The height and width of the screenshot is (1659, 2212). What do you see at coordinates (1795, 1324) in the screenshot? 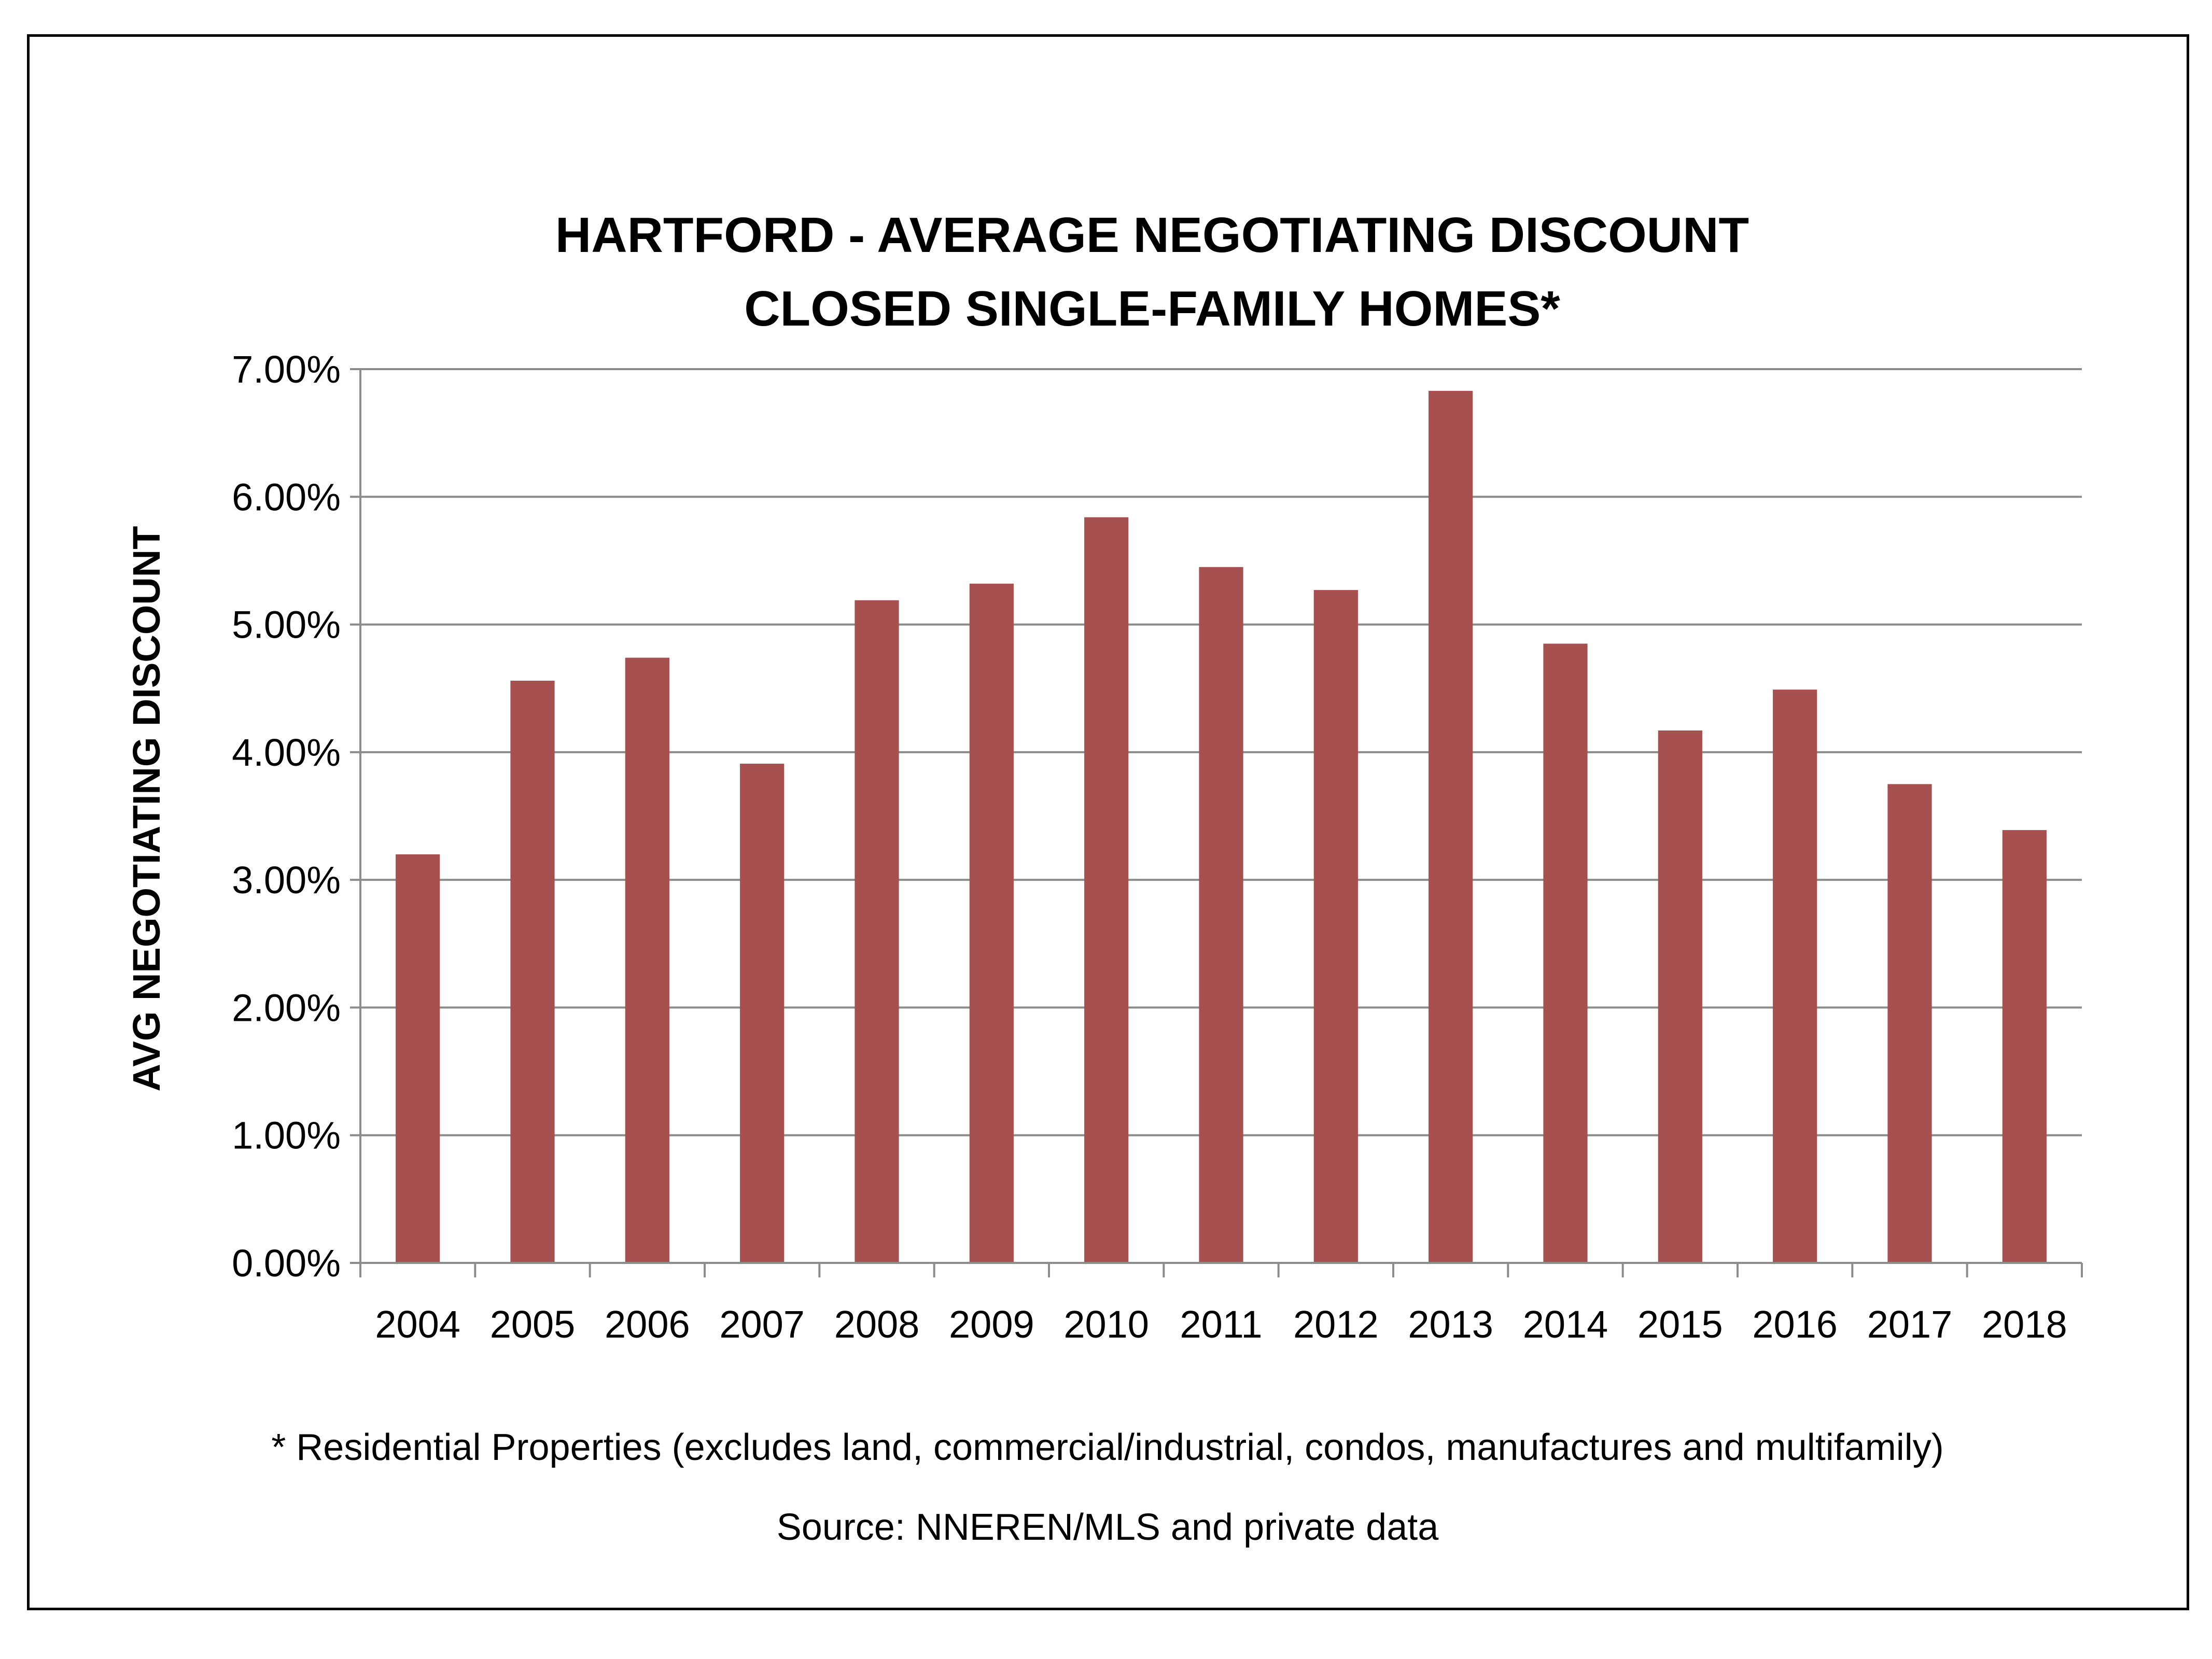
I see `x-tick-label: 2016` at bounding box center [1795, 1324].